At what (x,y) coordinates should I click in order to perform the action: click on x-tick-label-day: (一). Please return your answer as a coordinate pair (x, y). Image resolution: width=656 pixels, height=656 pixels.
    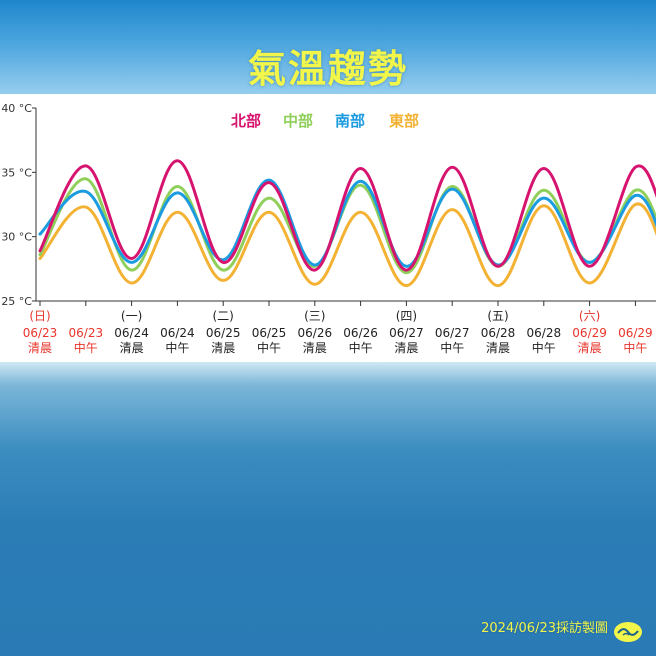
    Looking at the image, I should click on (131, 316).